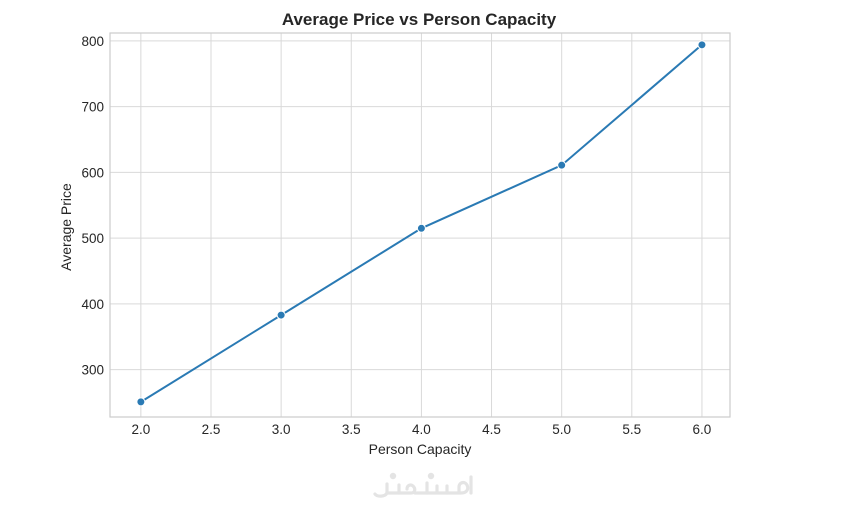 This screenshot has height=507, width=849. Describe the element at coordinates (140, 429) in the screenshot. I see `x-tick-label: 2.0` at that location.